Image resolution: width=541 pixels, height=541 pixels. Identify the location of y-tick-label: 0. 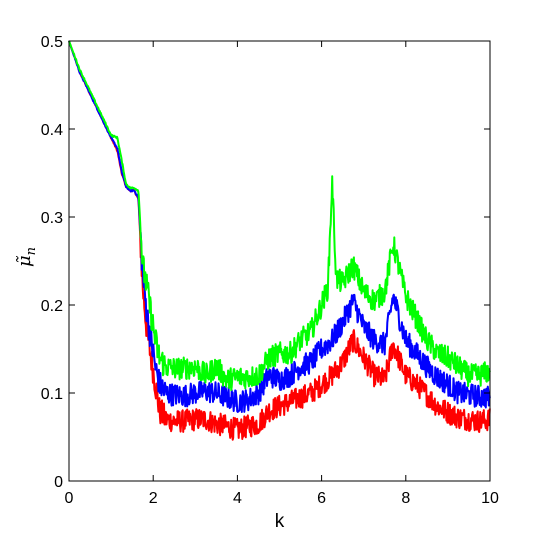
(58, 482).